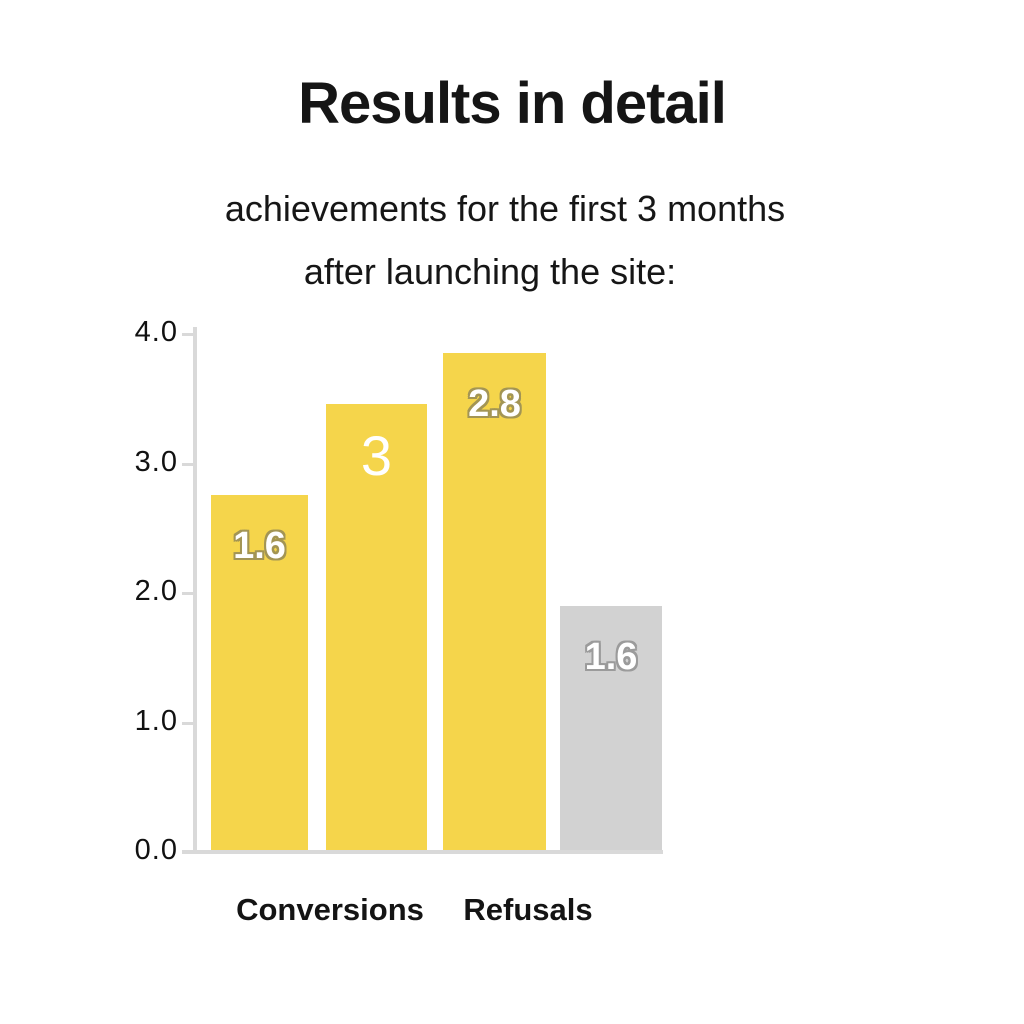 The image size is (1024, 1024). What do you see at coordinates (422, 852) in the screenshot?
I see `x-axis-baseline` at bounding box center [422, 852].